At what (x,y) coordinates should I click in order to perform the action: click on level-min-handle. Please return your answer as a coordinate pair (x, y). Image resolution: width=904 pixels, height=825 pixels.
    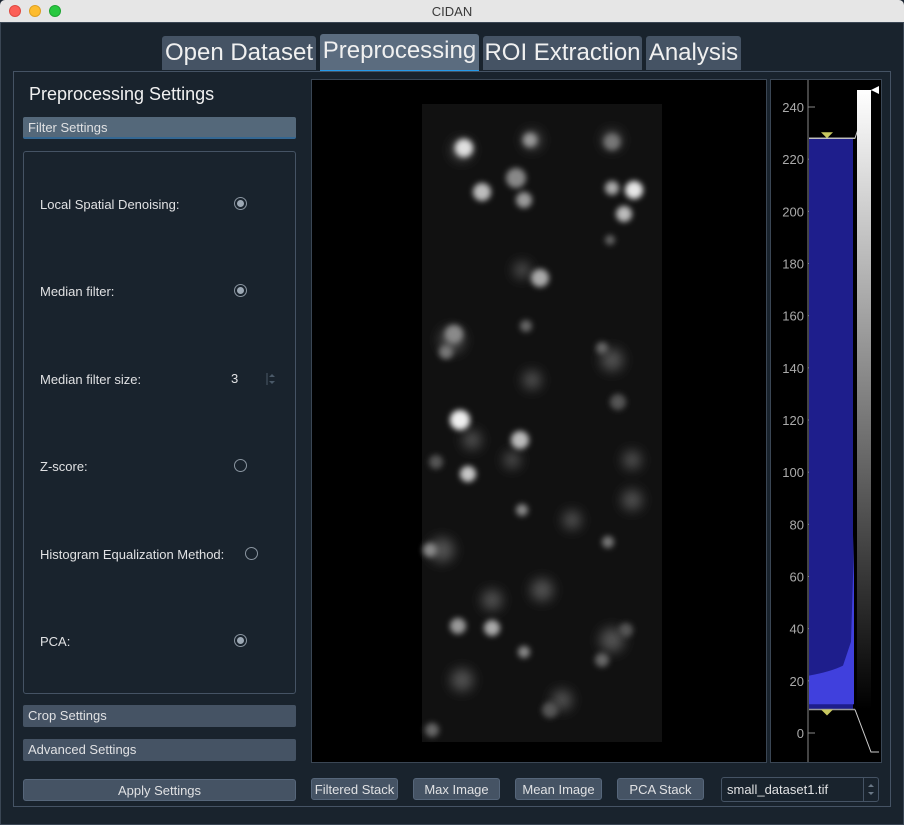
    Looking at the image, I should click on (827, 712).